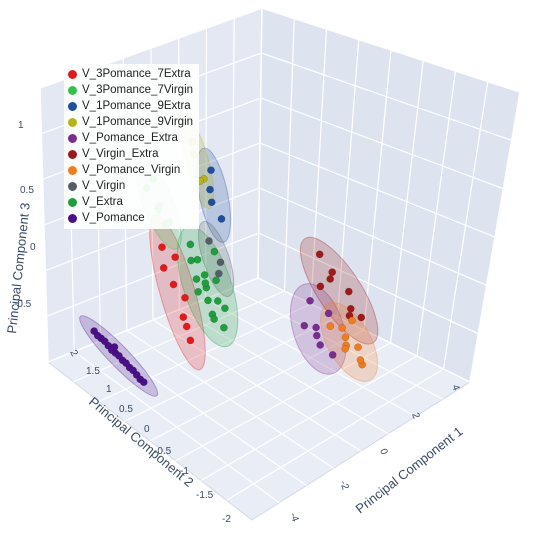 This screenshot has height=543, width=550. Describe the element at coordinates (130, 186) in the screenshot. I see `legend-item: V_Virgin` at that location.